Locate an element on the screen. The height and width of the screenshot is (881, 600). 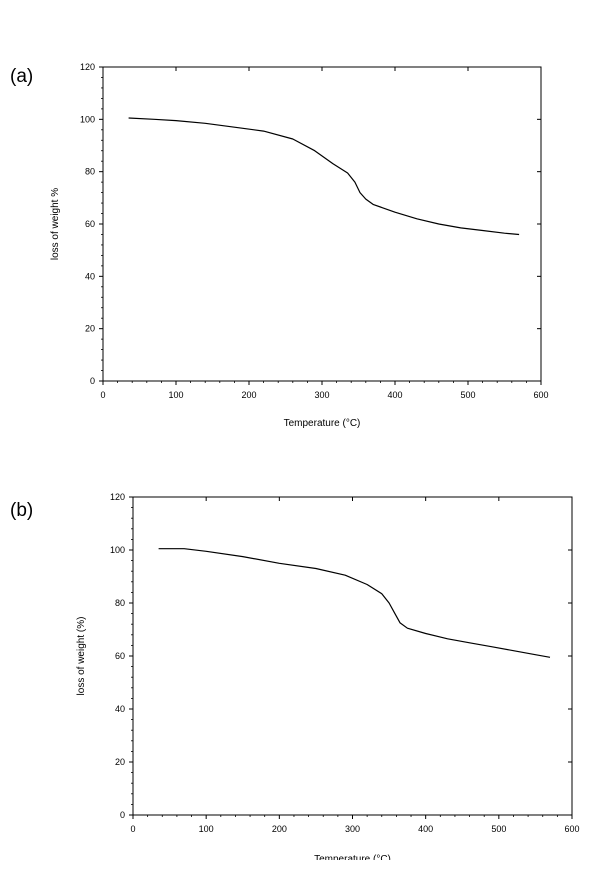
panel-label-a: (a) is located at coordinates (22, 76).